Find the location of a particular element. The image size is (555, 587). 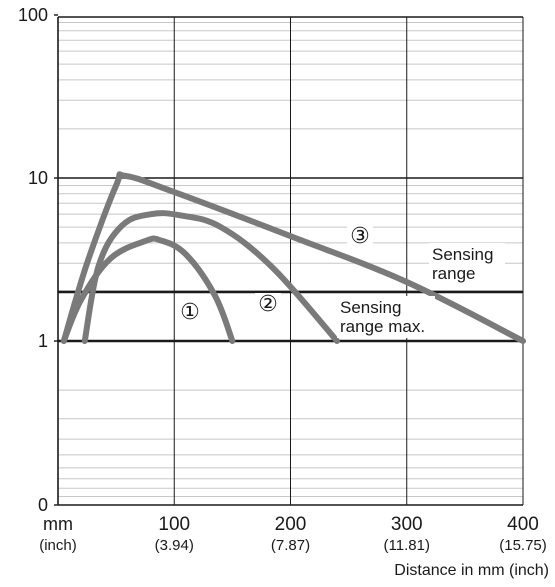

x-tick-label: 300 is located at coordinates (407, 524).